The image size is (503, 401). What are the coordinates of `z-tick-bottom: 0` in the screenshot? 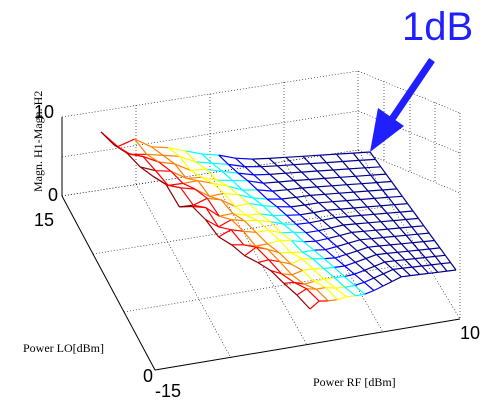 It's located at (53, 195).